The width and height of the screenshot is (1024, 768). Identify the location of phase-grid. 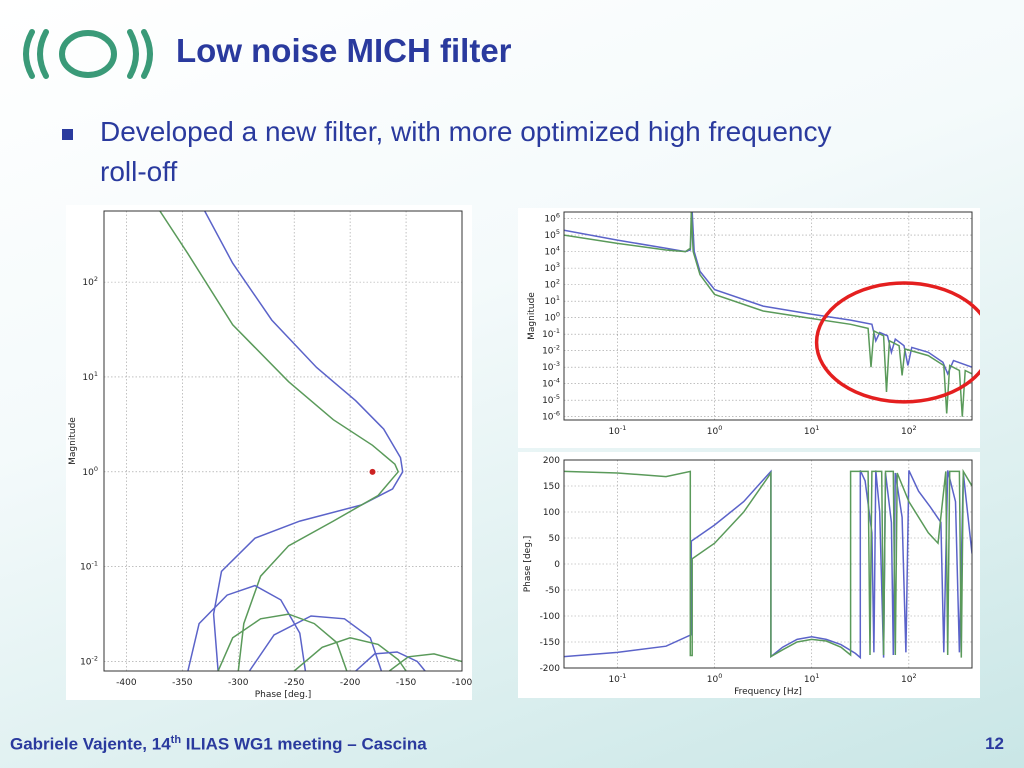
(768, 564).